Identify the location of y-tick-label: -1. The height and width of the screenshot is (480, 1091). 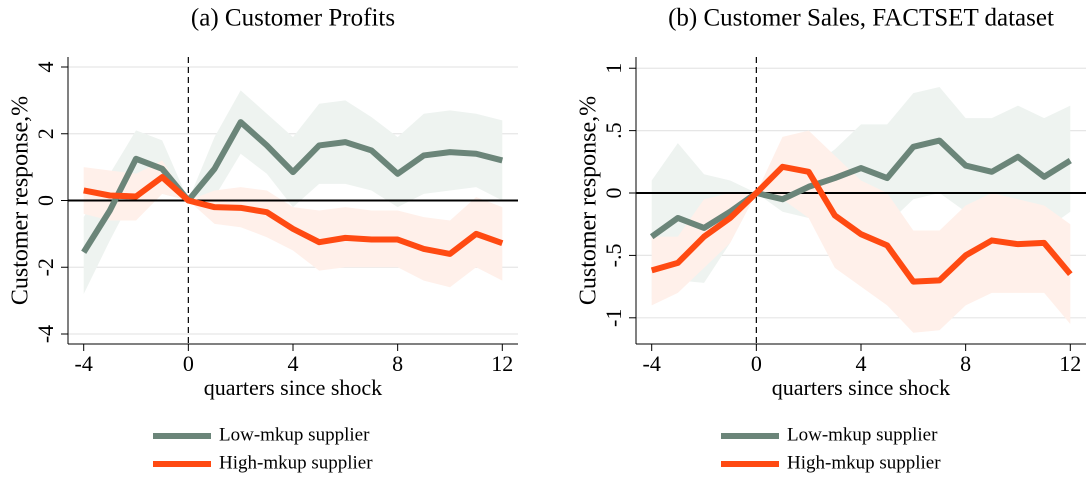
(613, 318).